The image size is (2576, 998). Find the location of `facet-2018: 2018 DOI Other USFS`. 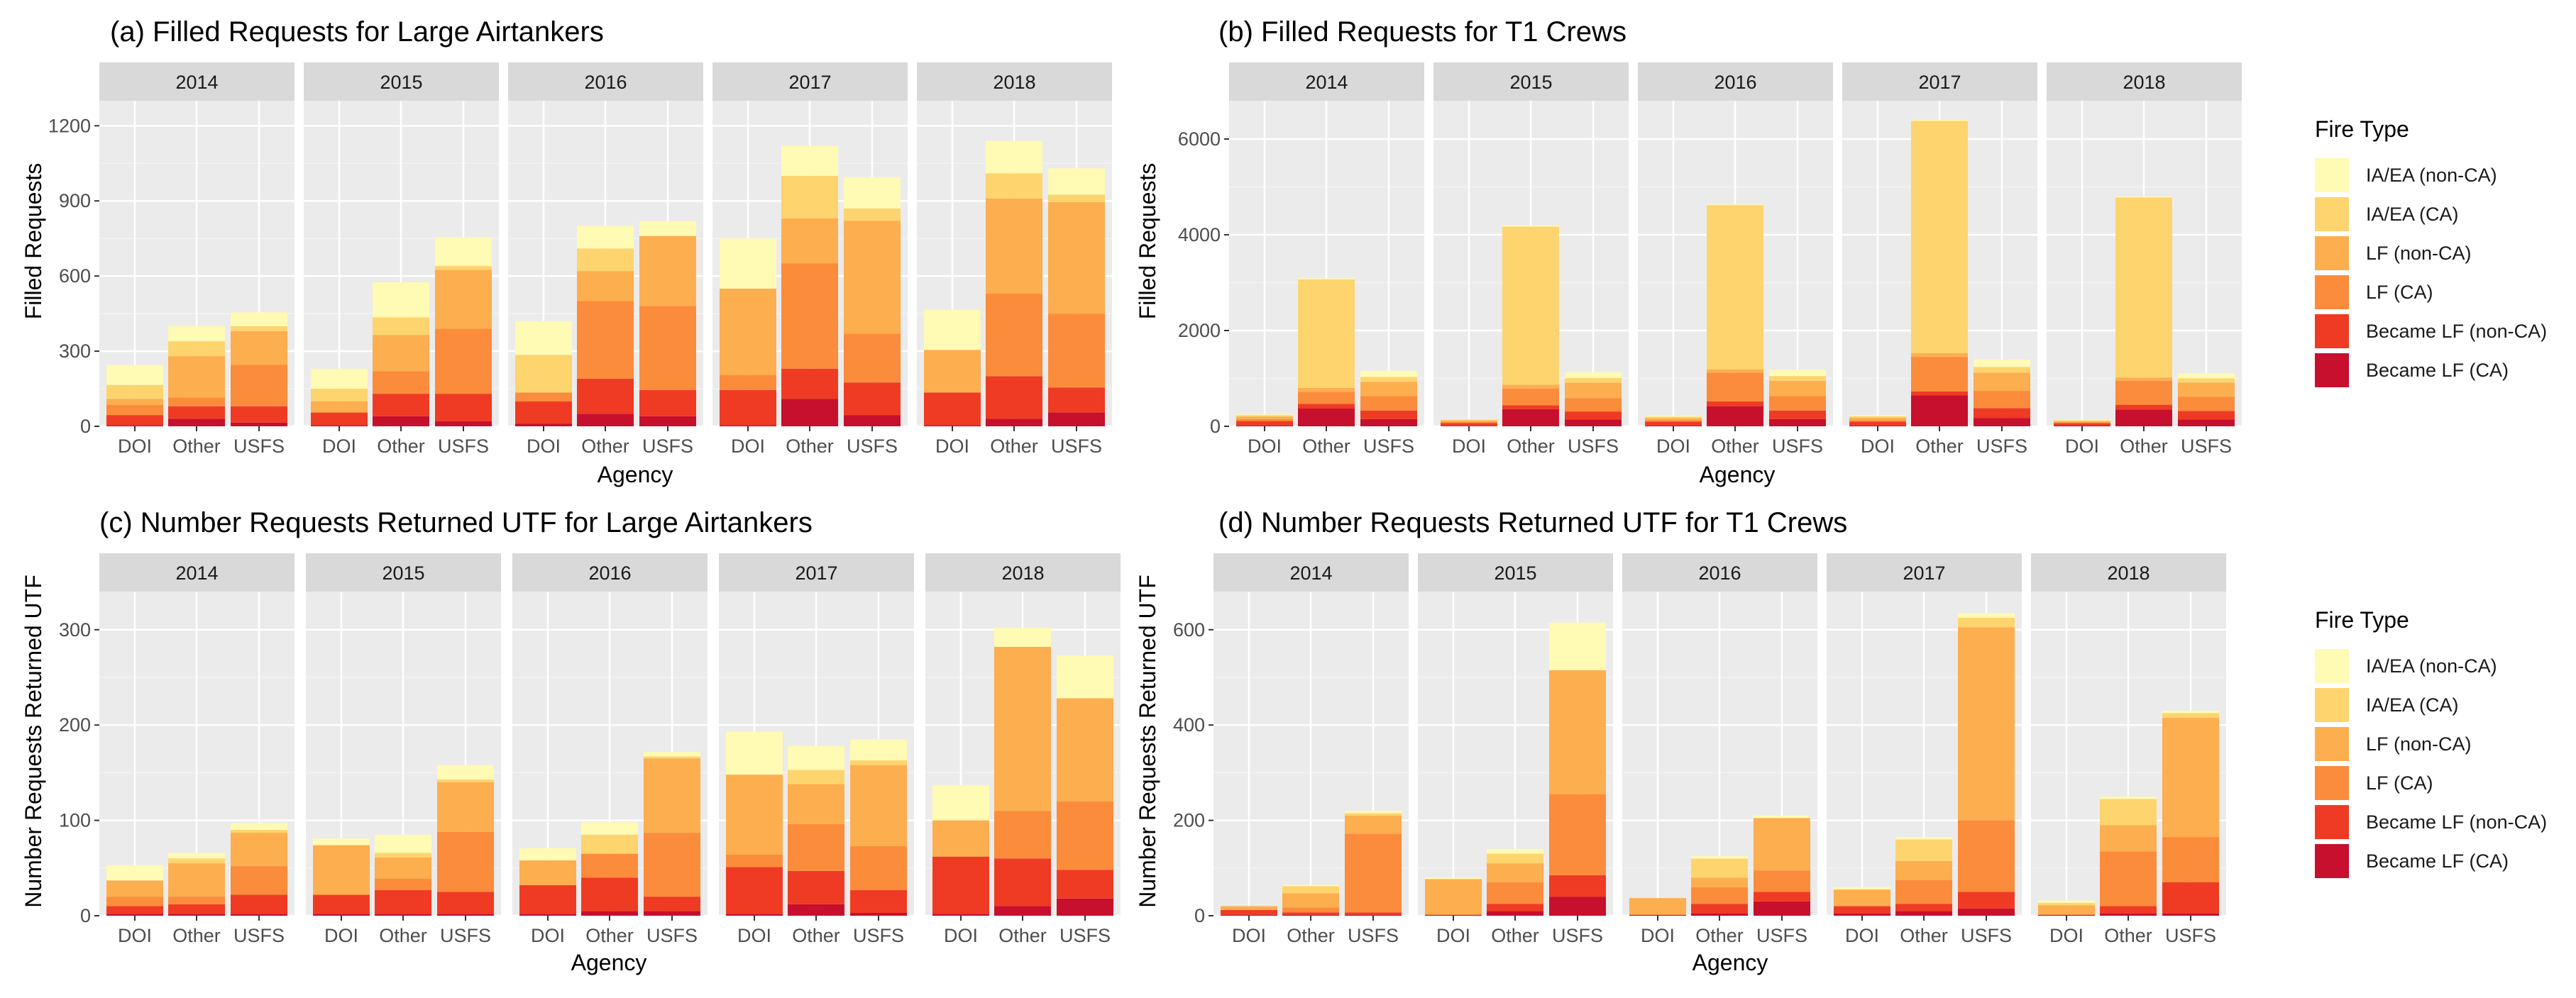

facet-2018: 2018 DOI Other USFS is located at coordinates (2128, 749).